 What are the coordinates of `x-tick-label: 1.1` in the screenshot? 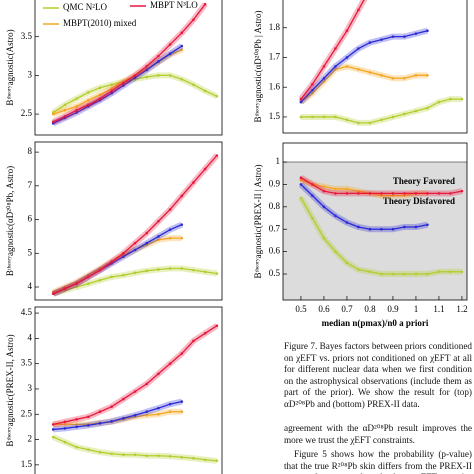 It's located at (438, 309).